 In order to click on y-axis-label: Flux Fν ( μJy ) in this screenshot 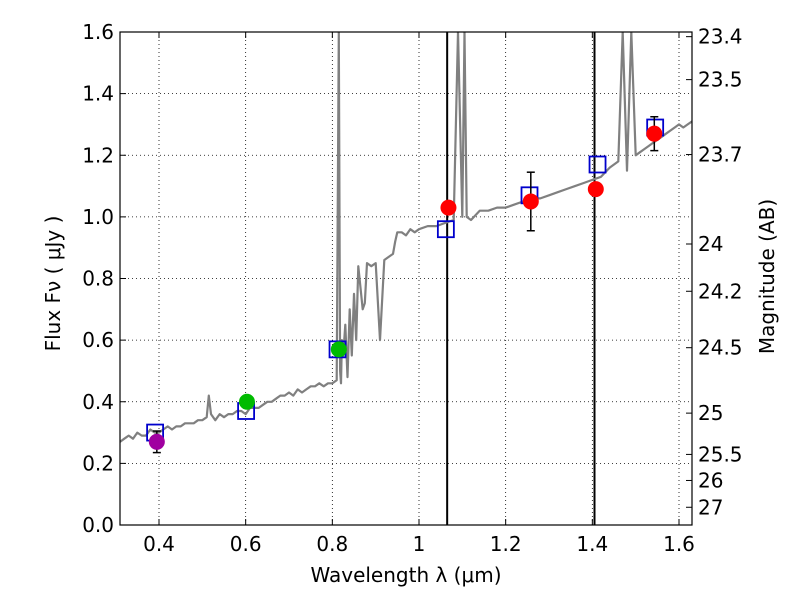, I will do `click(53, 284)`.